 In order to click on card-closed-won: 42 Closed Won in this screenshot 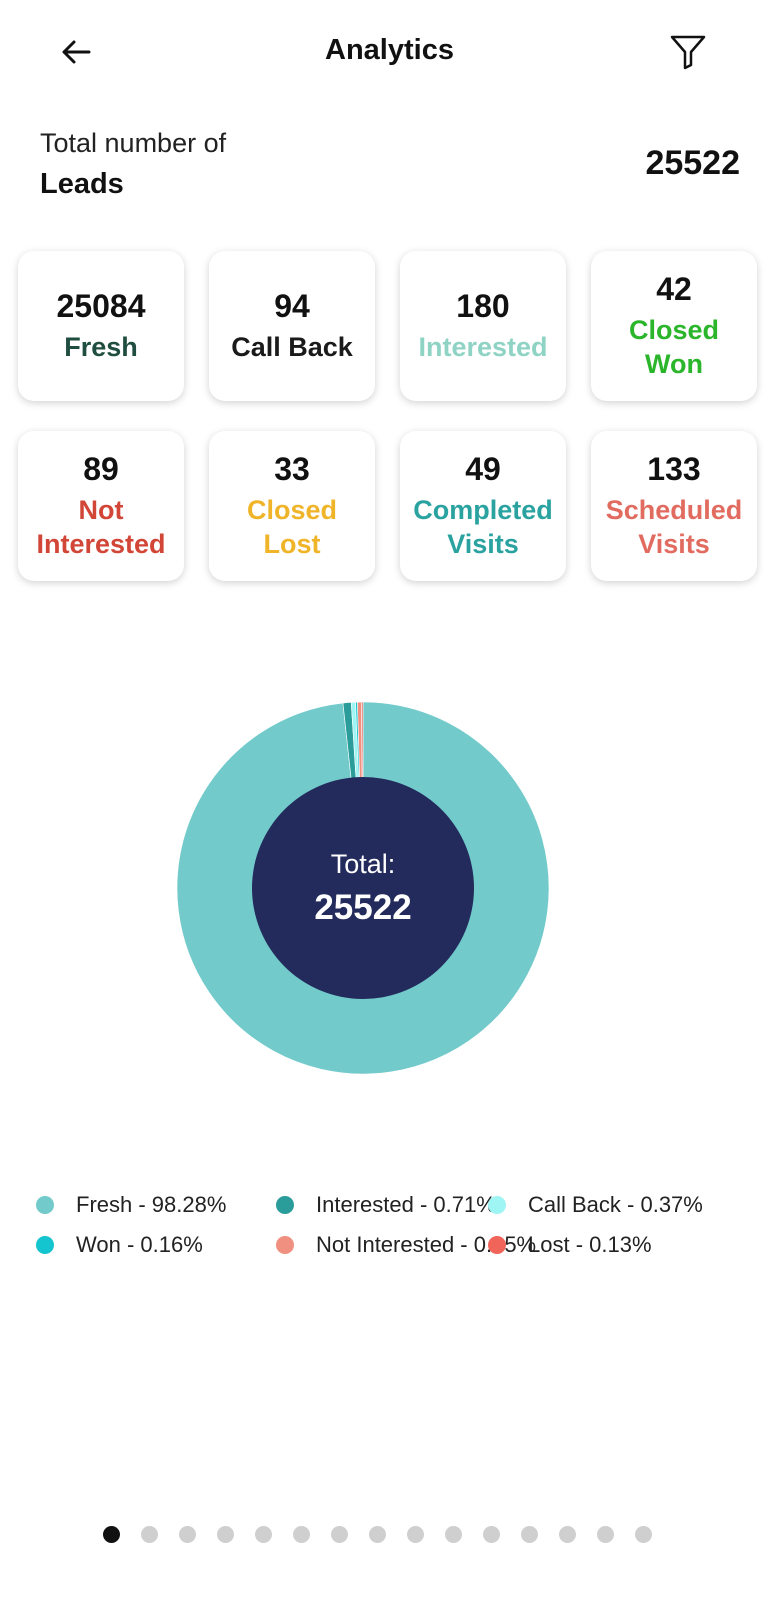, I will do `click(674, 326)`.